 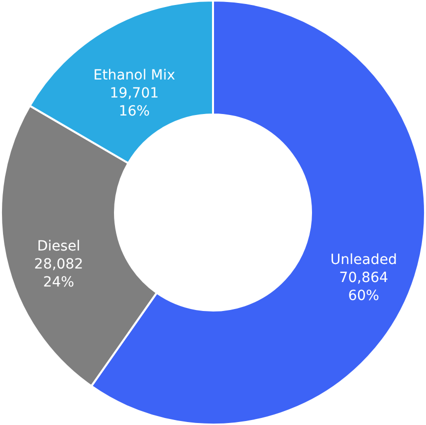 What do you see at coordinates (58, 246) in the screenshot?
I see `slice-label: Diesel` at bounding box center [58, 246].